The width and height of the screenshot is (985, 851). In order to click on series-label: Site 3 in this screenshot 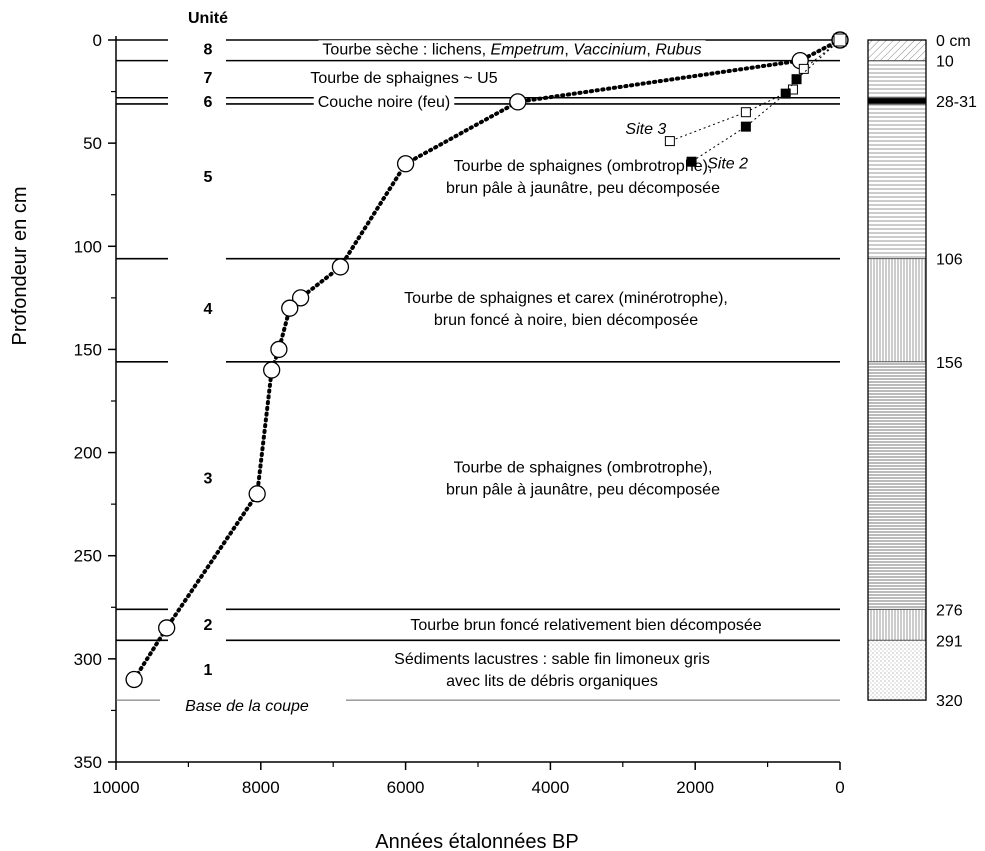, I will do `click(645, 129)`.